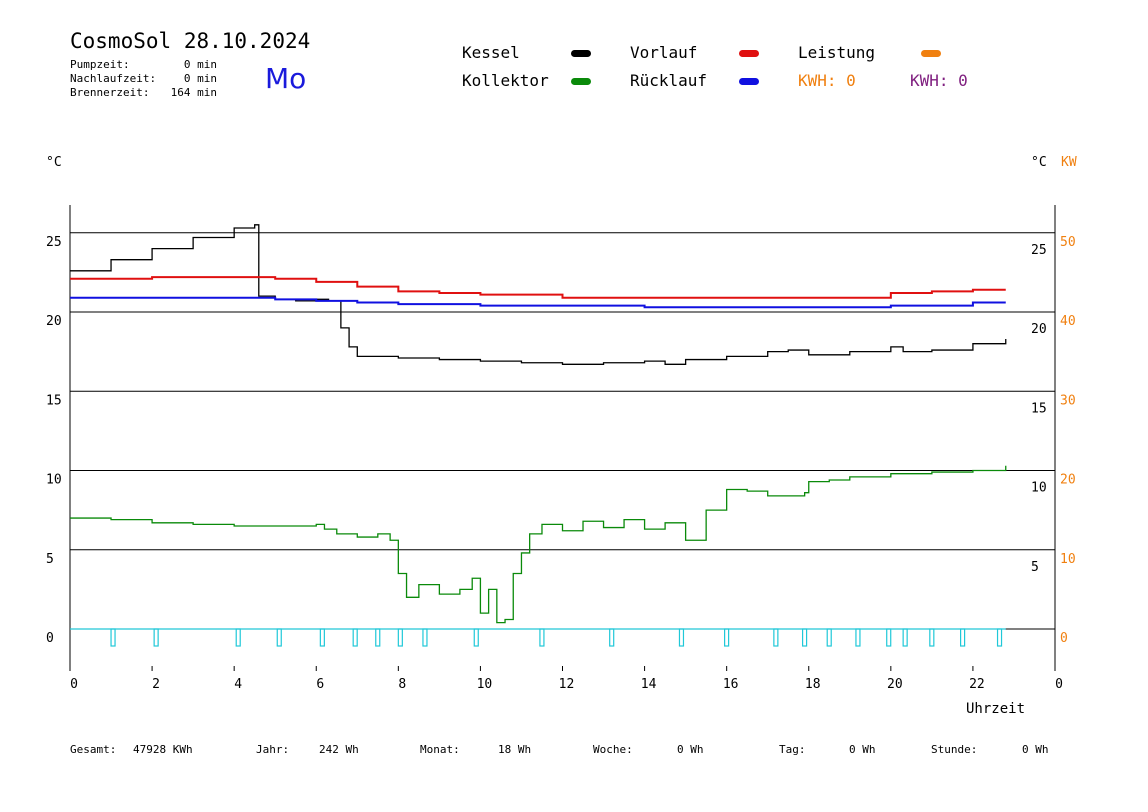 The image size is (1148, 812). I want to click on legend-leistung-swatch, so click(931, 53).